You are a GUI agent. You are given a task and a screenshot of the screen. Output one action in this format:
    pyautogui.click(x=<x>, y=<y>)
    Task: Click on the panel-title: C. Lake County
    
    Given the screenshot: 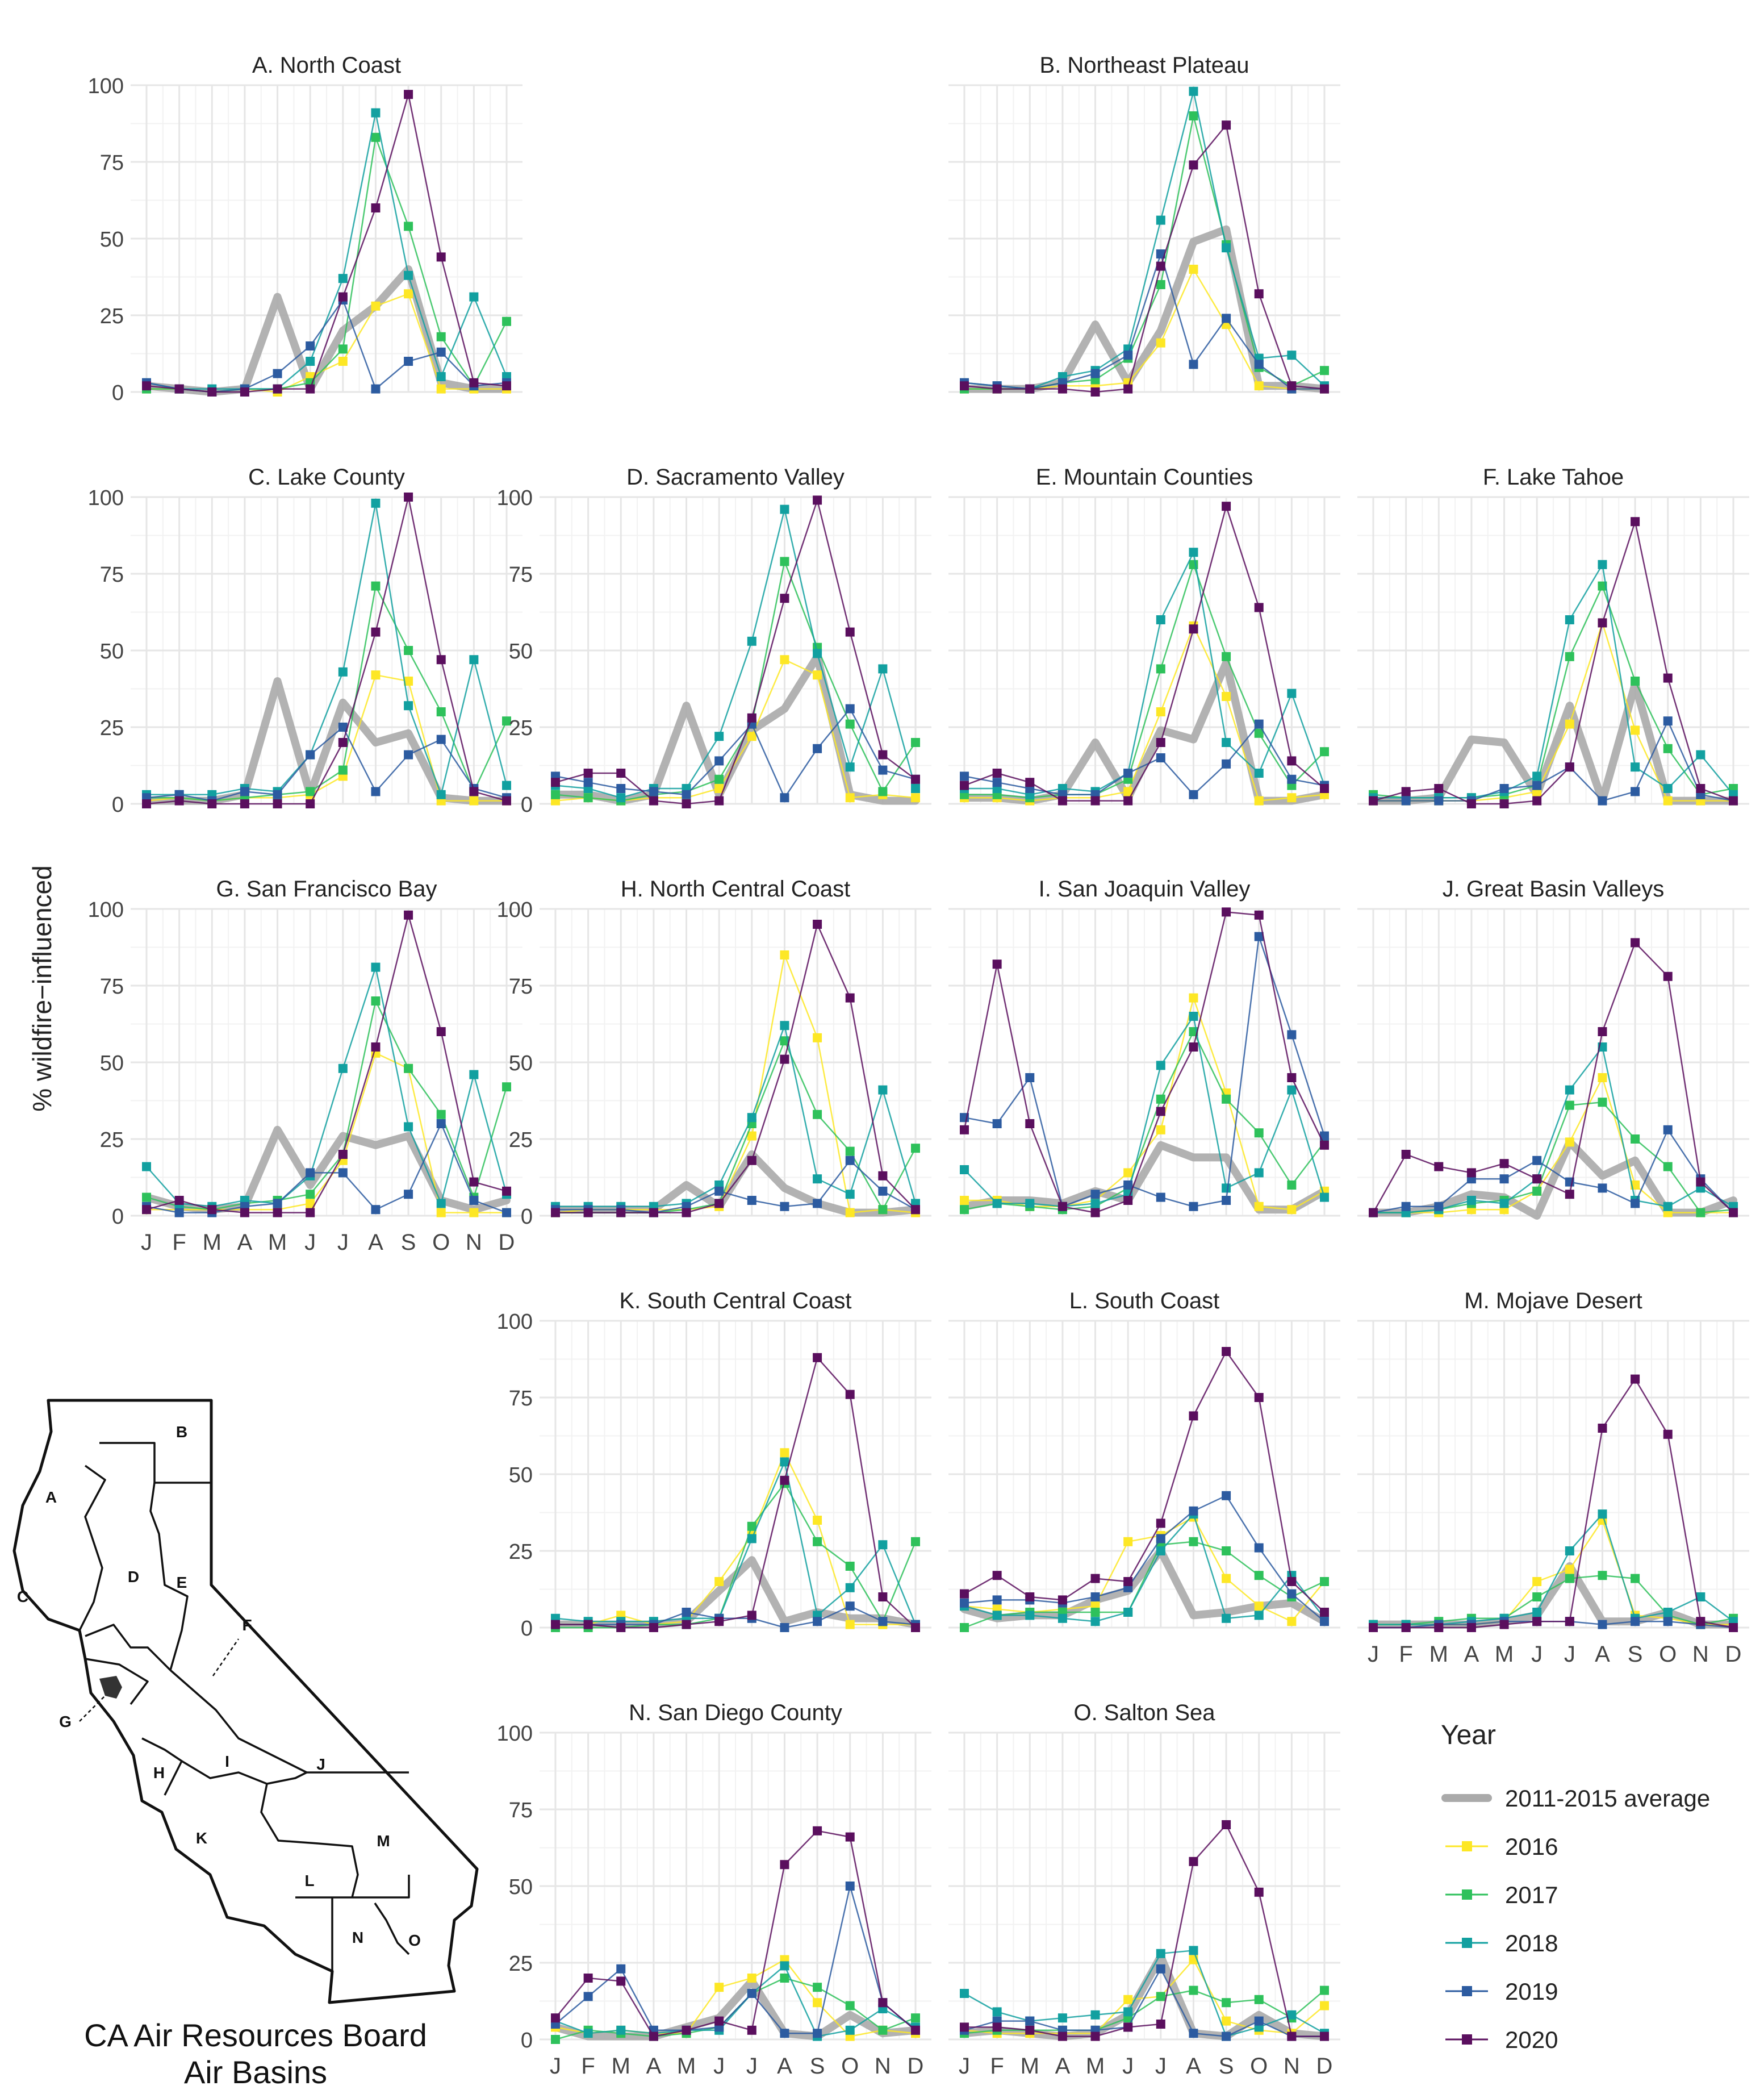 What is the action you would take?
    pyautogui.click(x=326, y=477)
    